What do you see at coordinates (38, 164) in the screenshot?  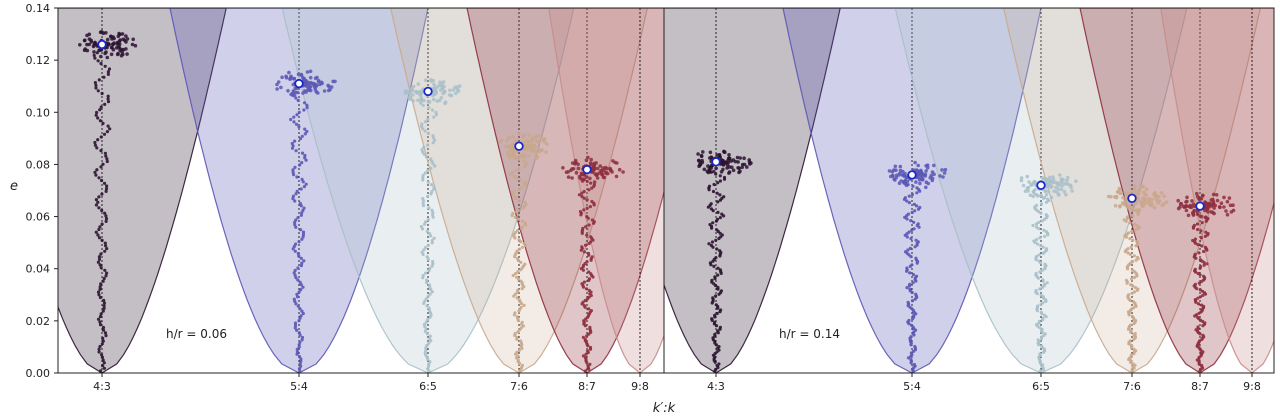 I see `y-tick-label: 0.08` at bounding box center [38, 164].